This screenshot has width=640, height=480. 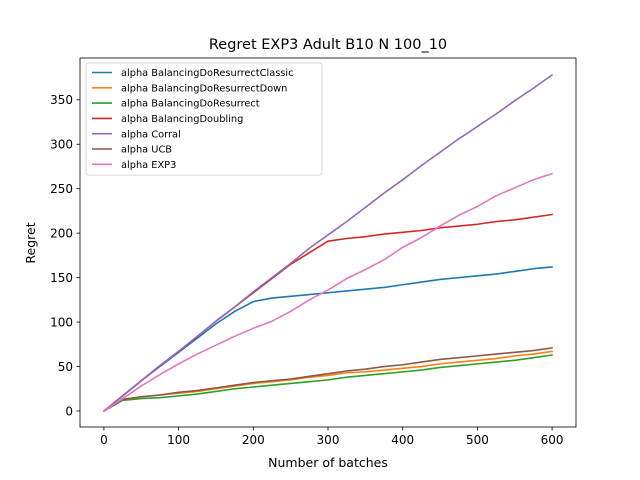 What do you see at coordinates (61, 322) in the screenshot?
I see `y-tick-label-2: 100` at bounding box center [61, 322].